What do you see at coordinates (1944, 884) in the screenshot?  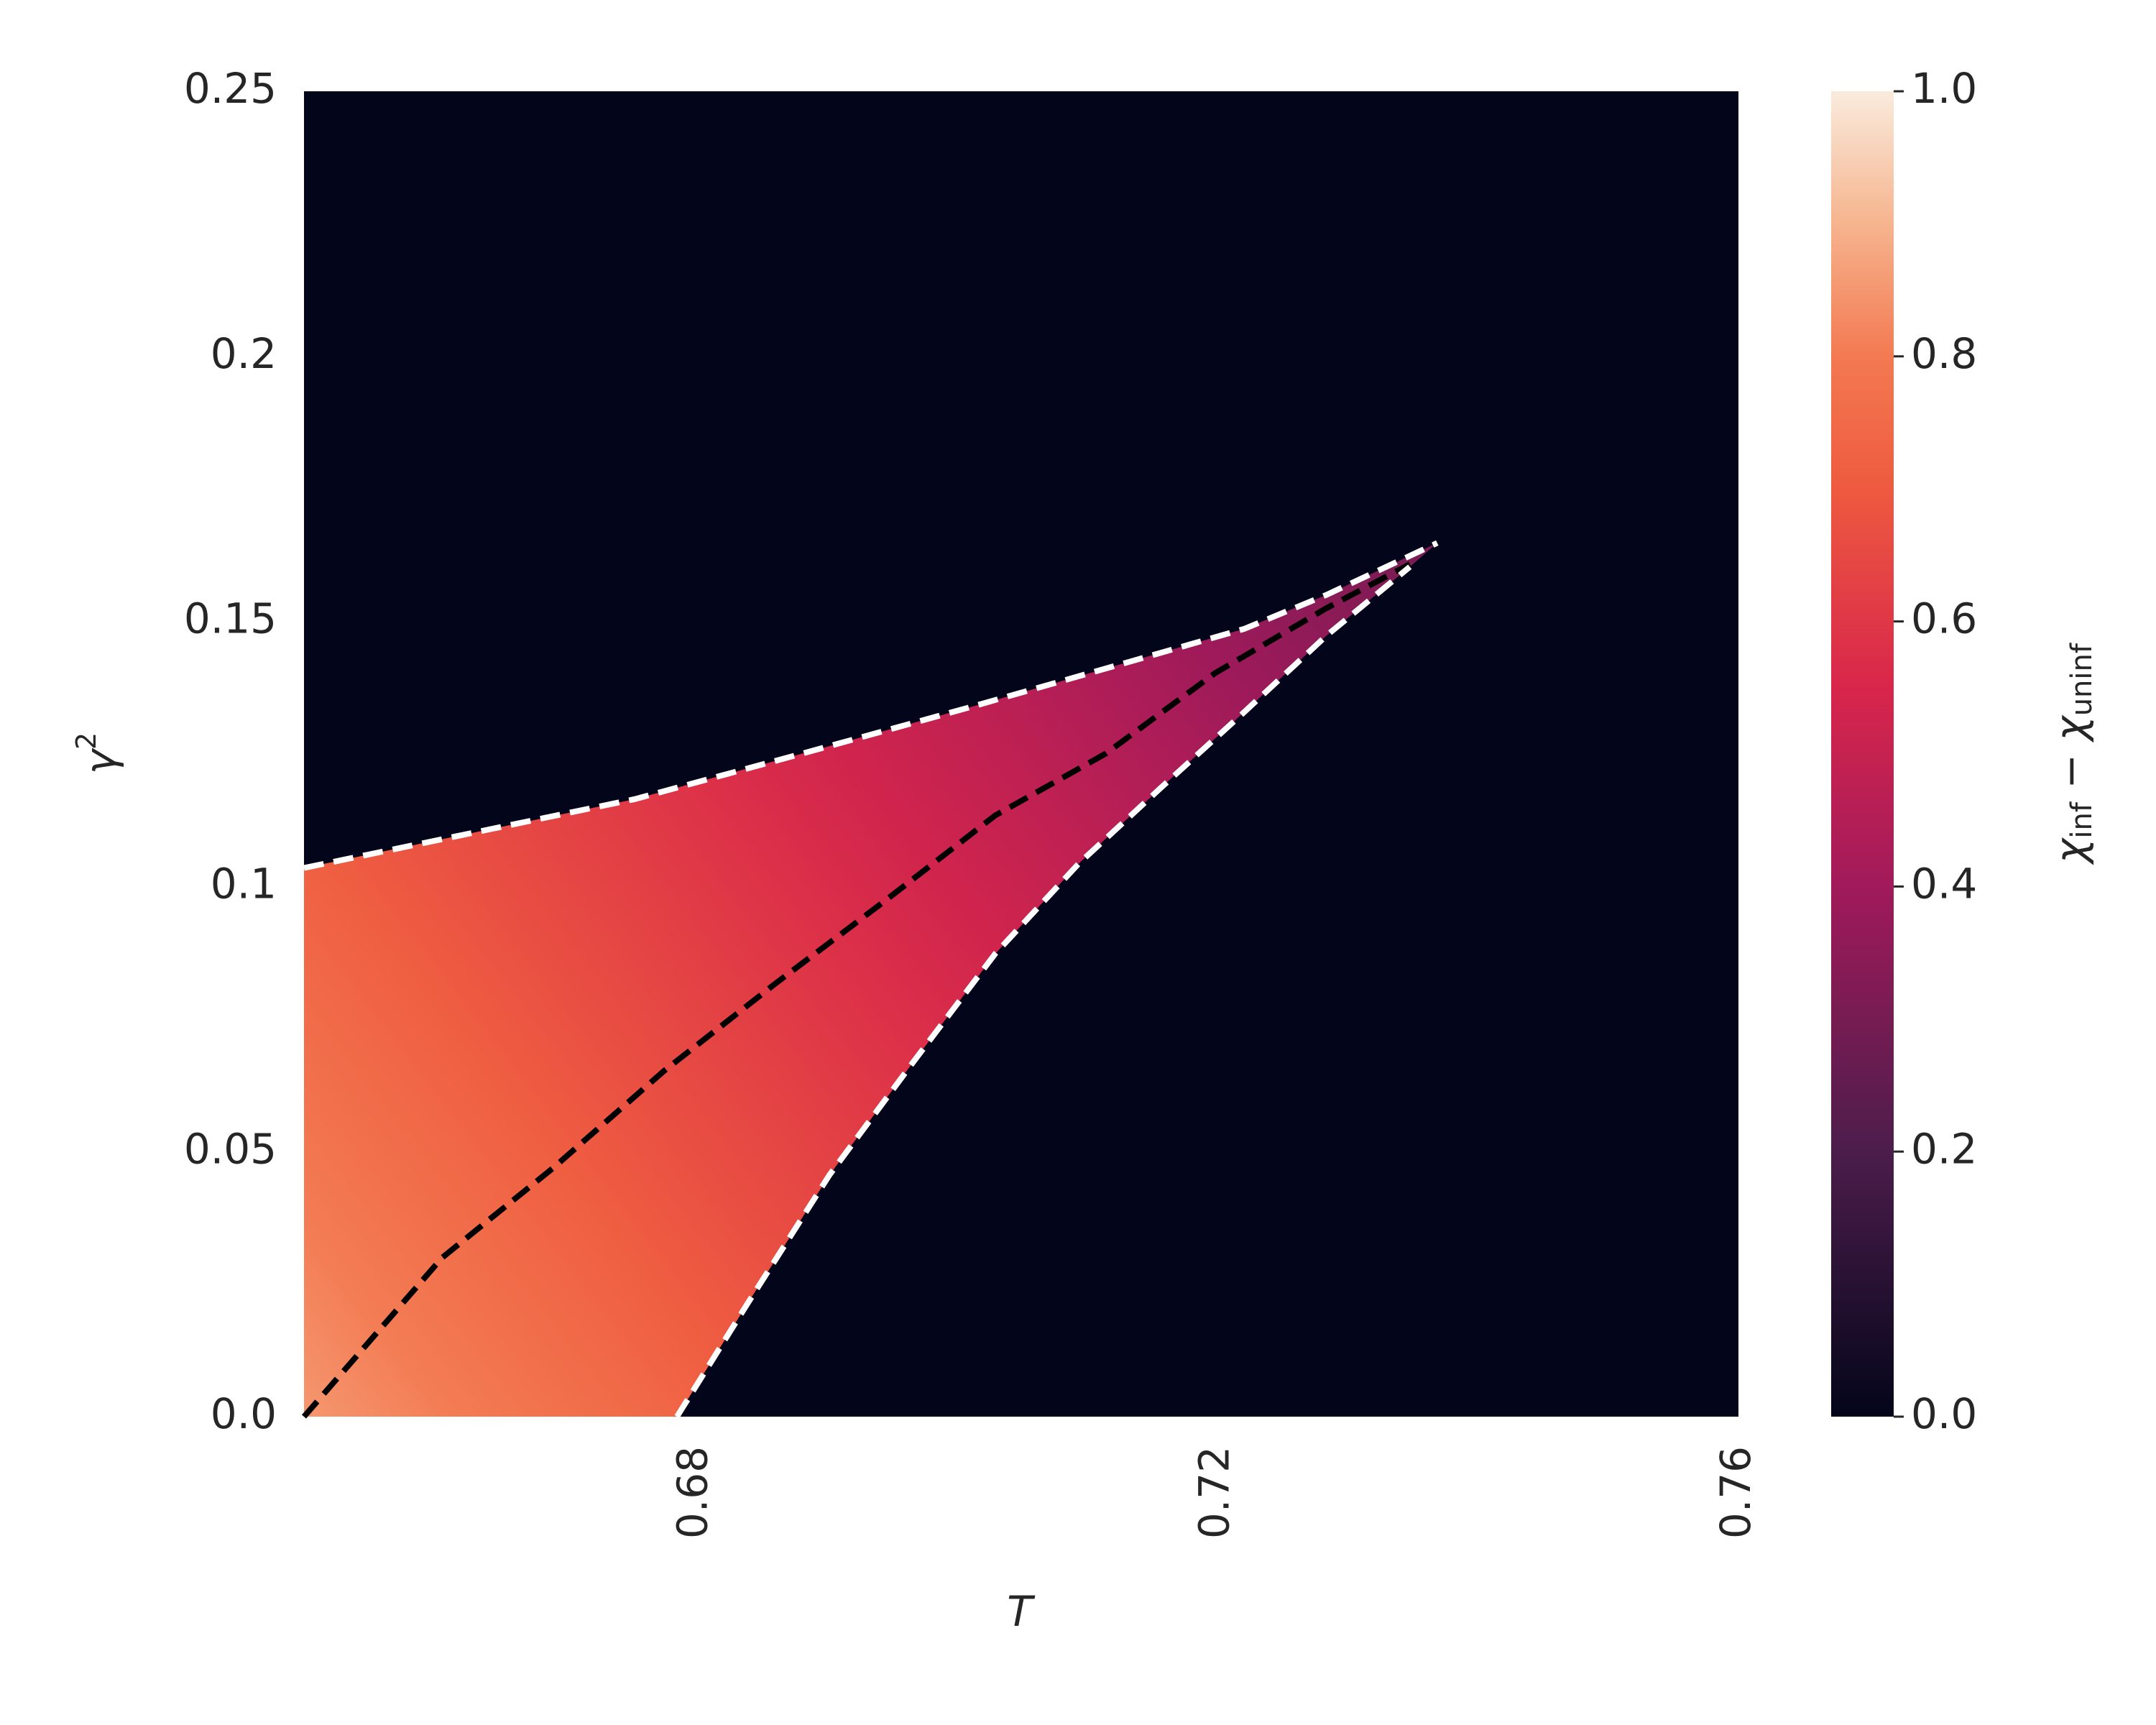 I see `colorbar-tick-label: 0.4` at bounding box center [1944, 884].